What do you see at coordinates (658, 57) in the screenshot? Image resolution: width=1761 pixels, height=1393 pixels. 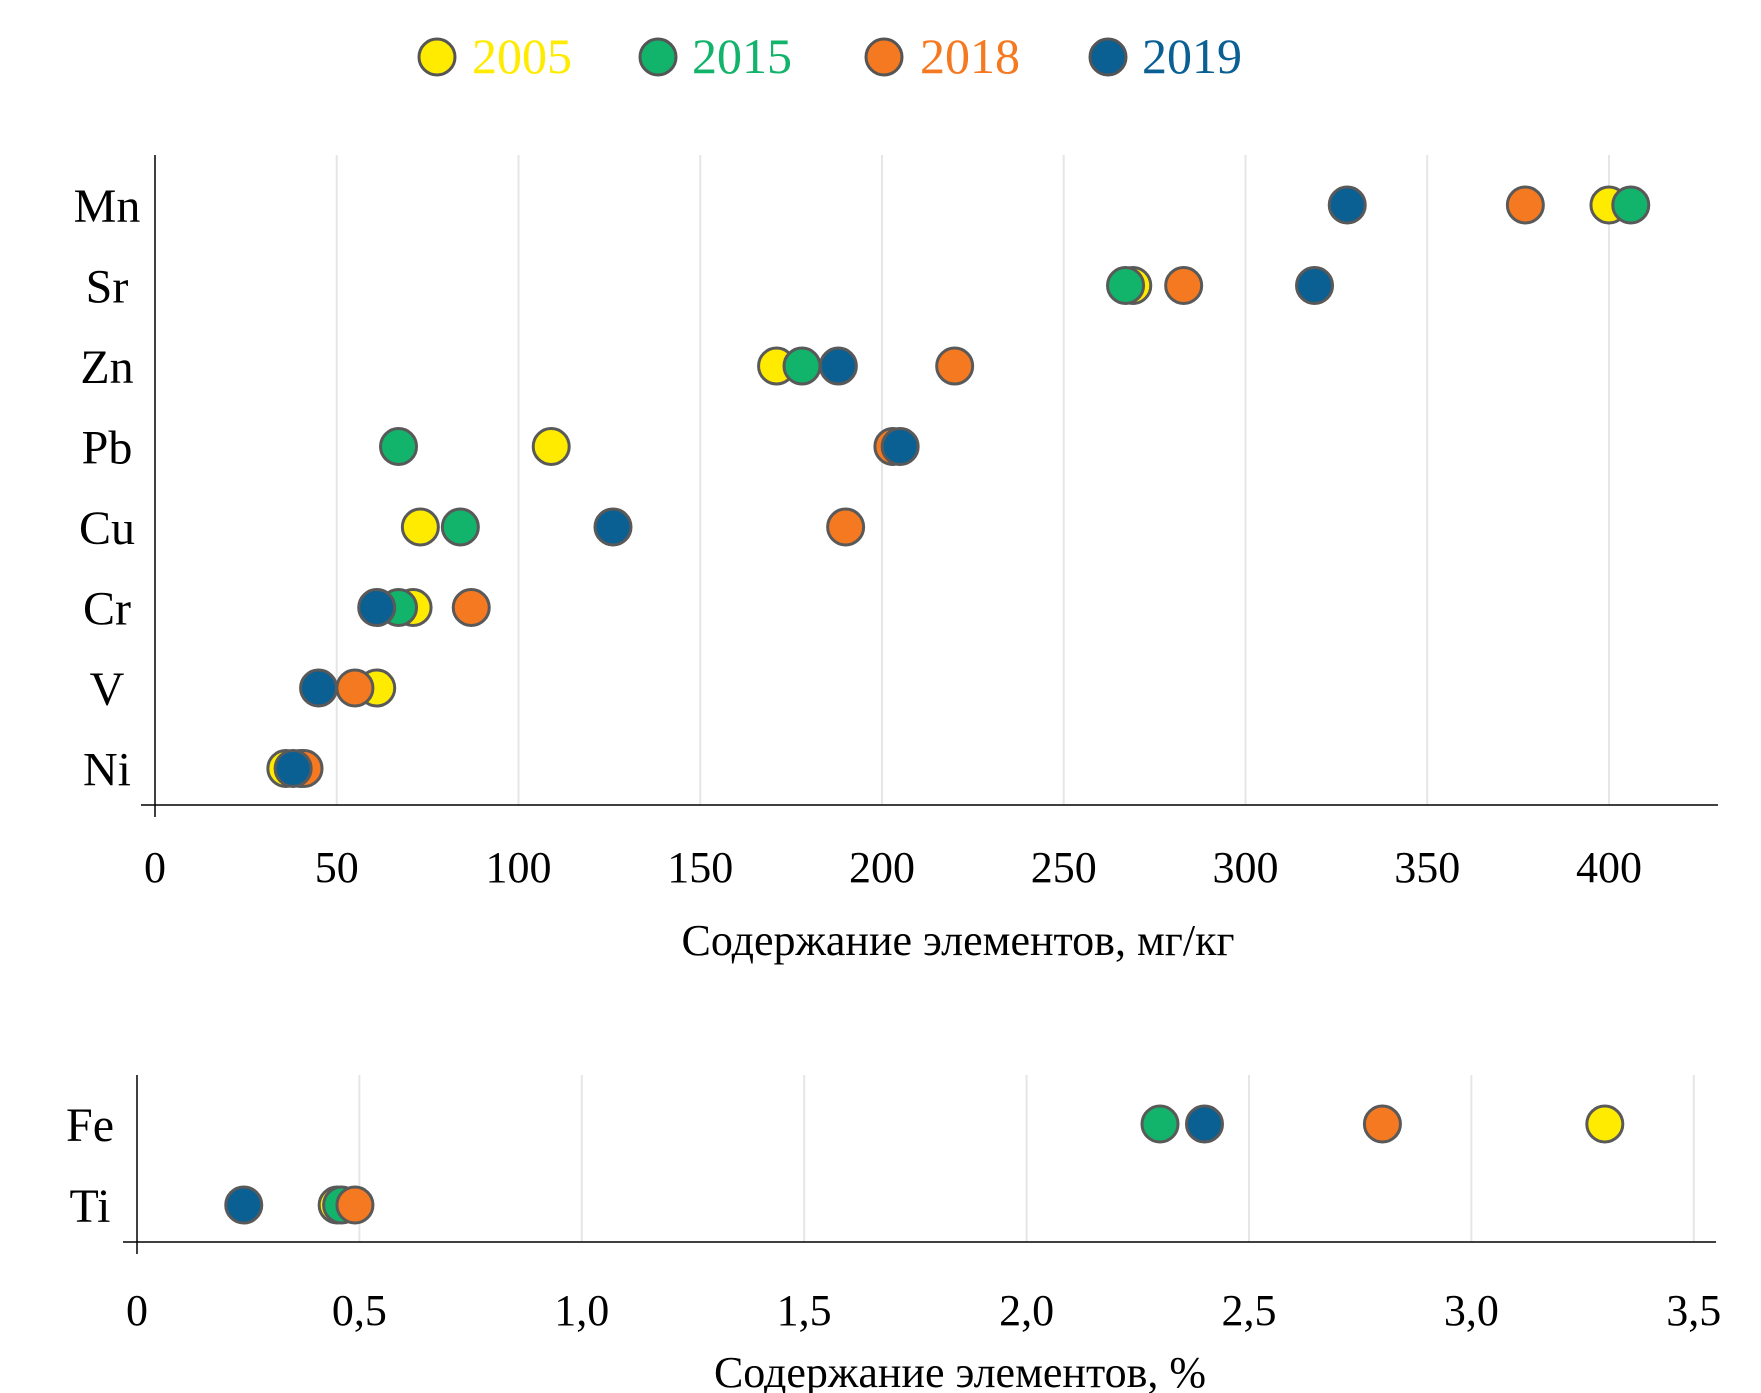 I see `legend-marker-2015` at bounding box center [658, 57].